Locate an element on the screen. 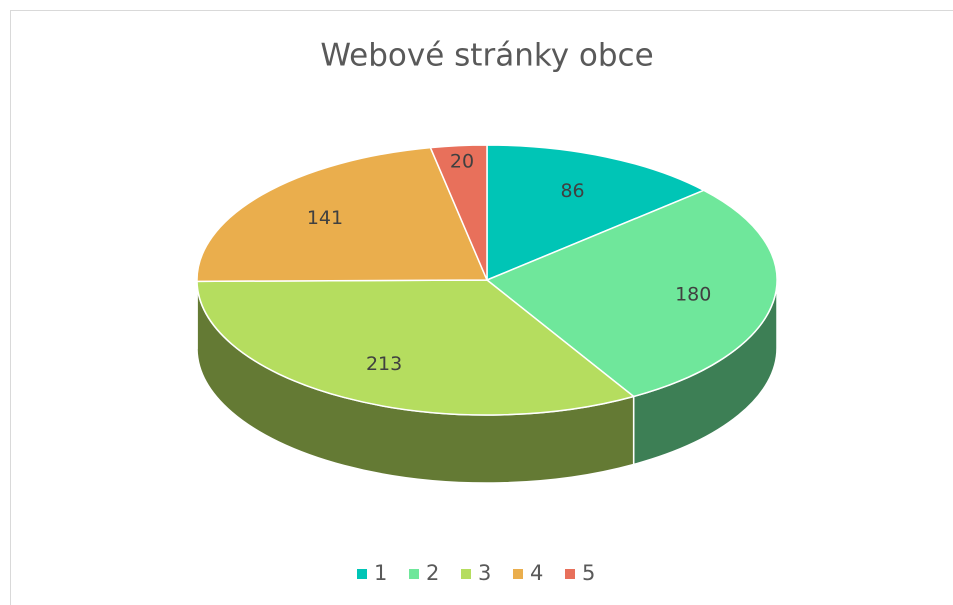 This screenshot has width=953, height=605. data-label: 20 is located at coordinates (462, 161).